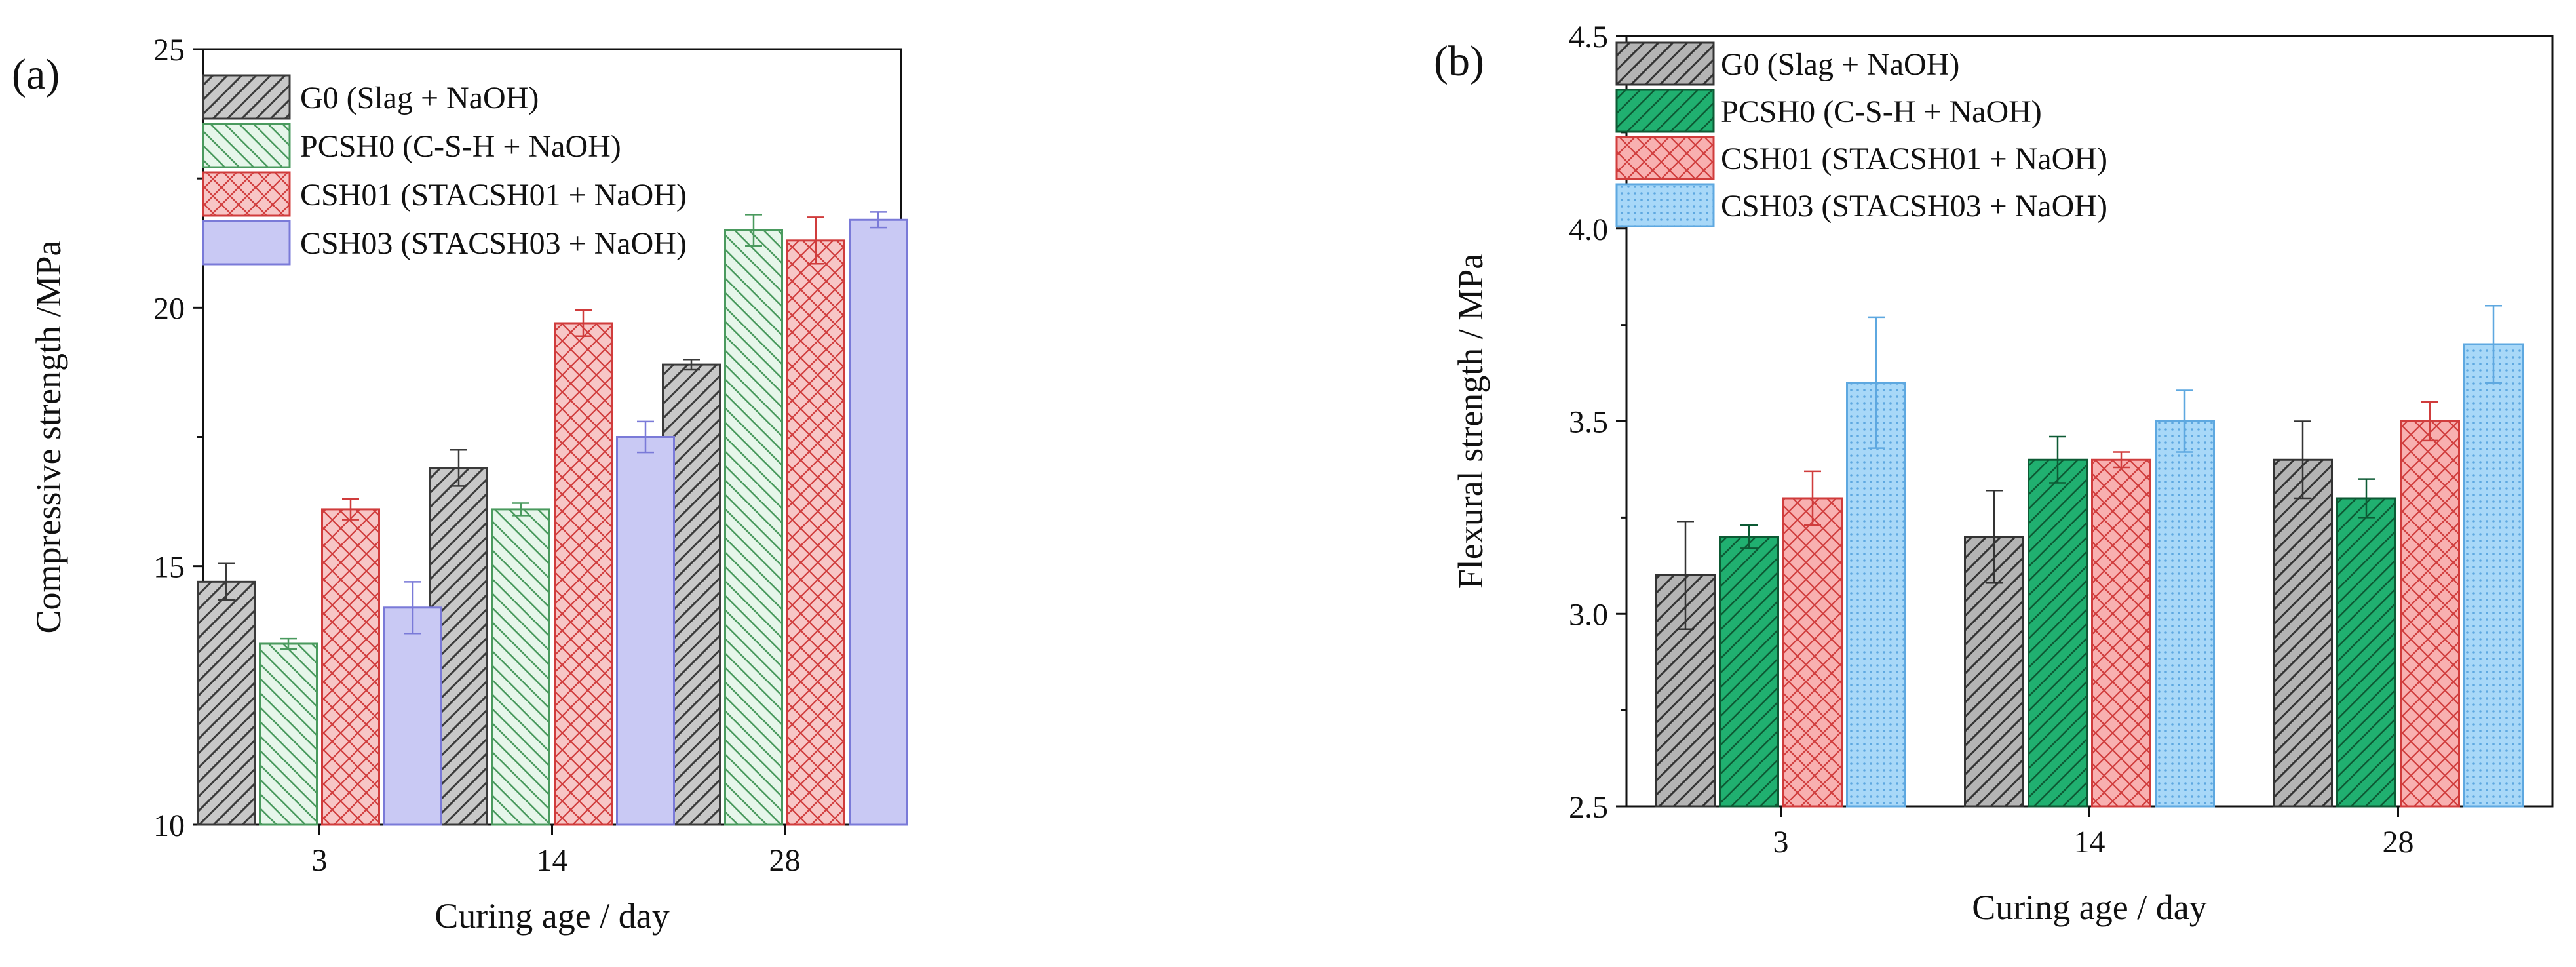 The image size is (2576, 967). I want to click on y-tick-label: 10, so click(169, 825).